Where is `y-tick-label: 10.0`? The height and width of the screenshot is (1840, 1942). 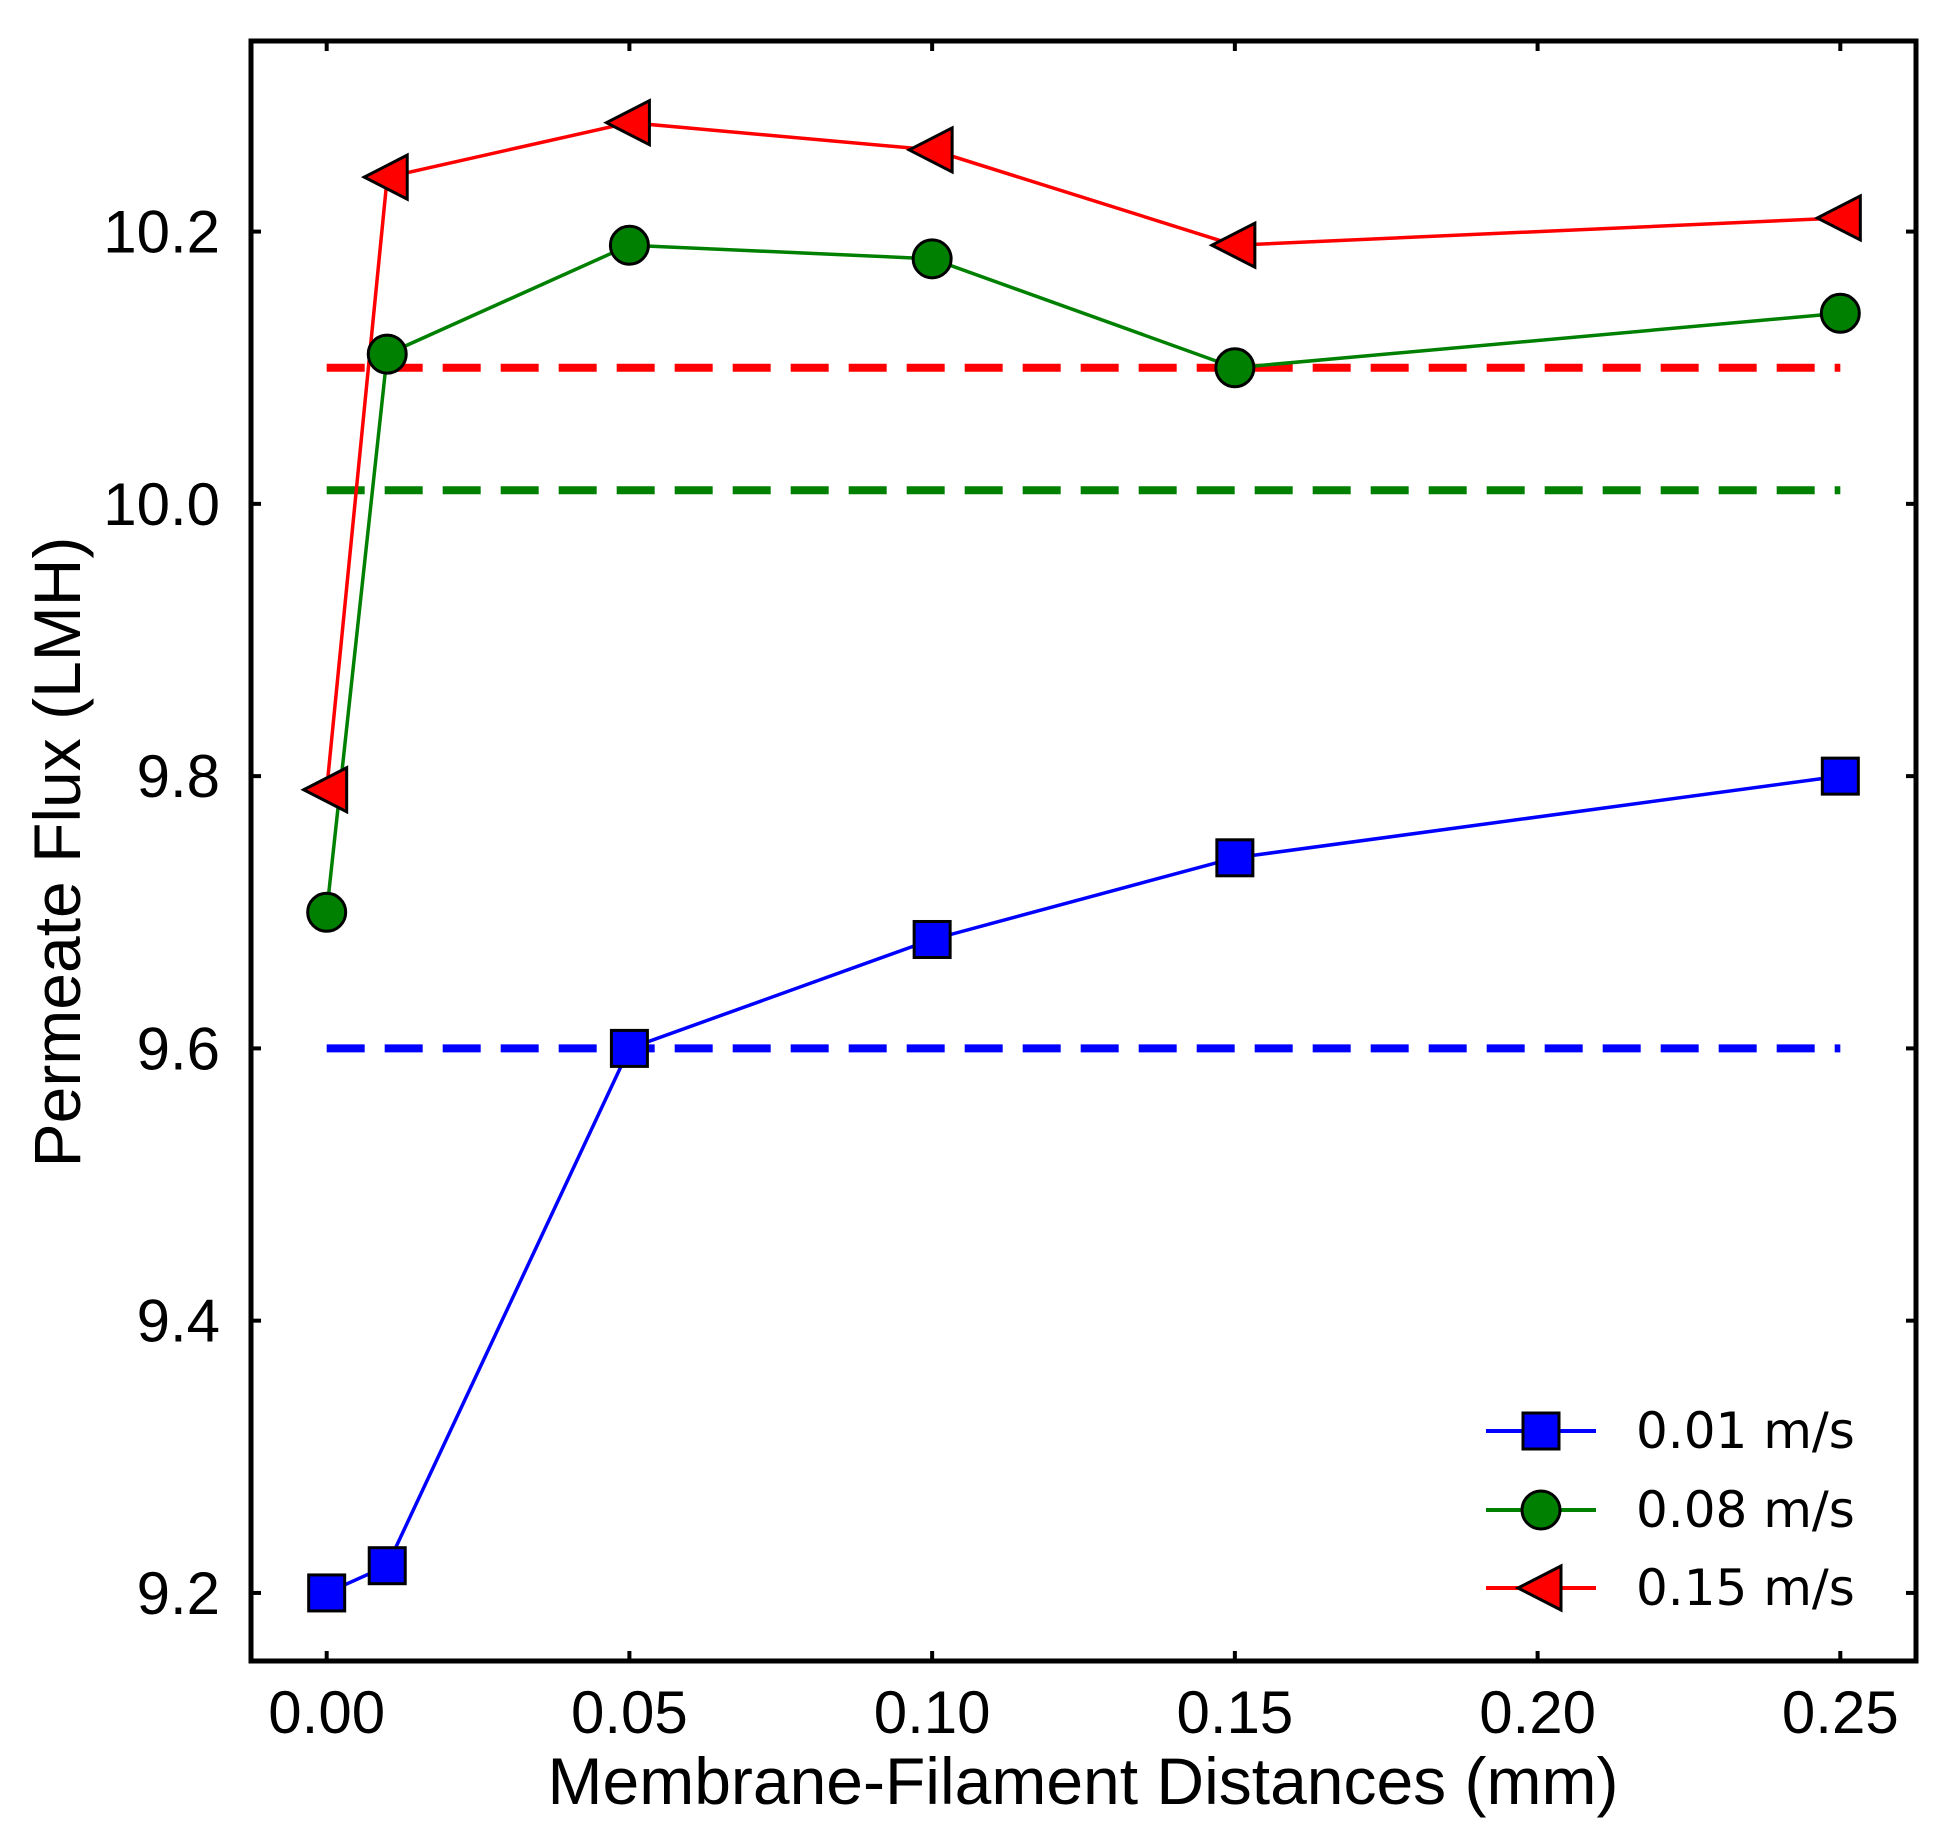
y-tick-label: 10.0 is located at coordinates (161, 504).